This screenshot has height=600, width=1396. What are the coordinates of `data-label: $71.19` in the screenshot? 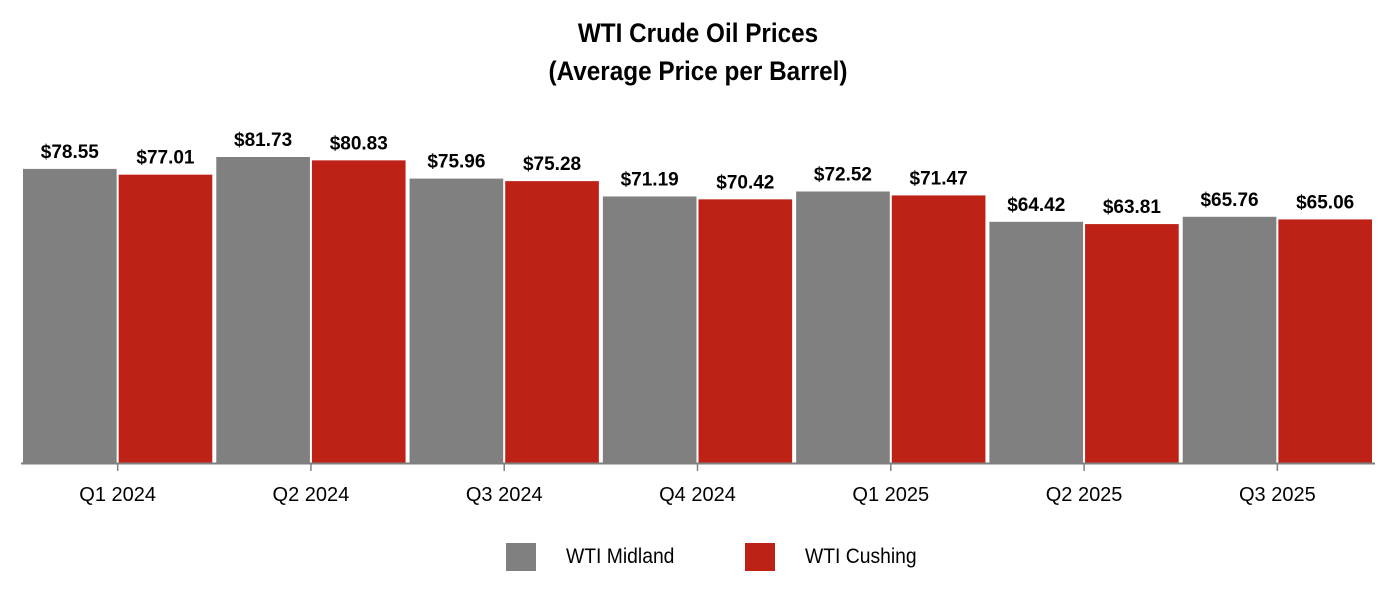 It's located at (650, 179).